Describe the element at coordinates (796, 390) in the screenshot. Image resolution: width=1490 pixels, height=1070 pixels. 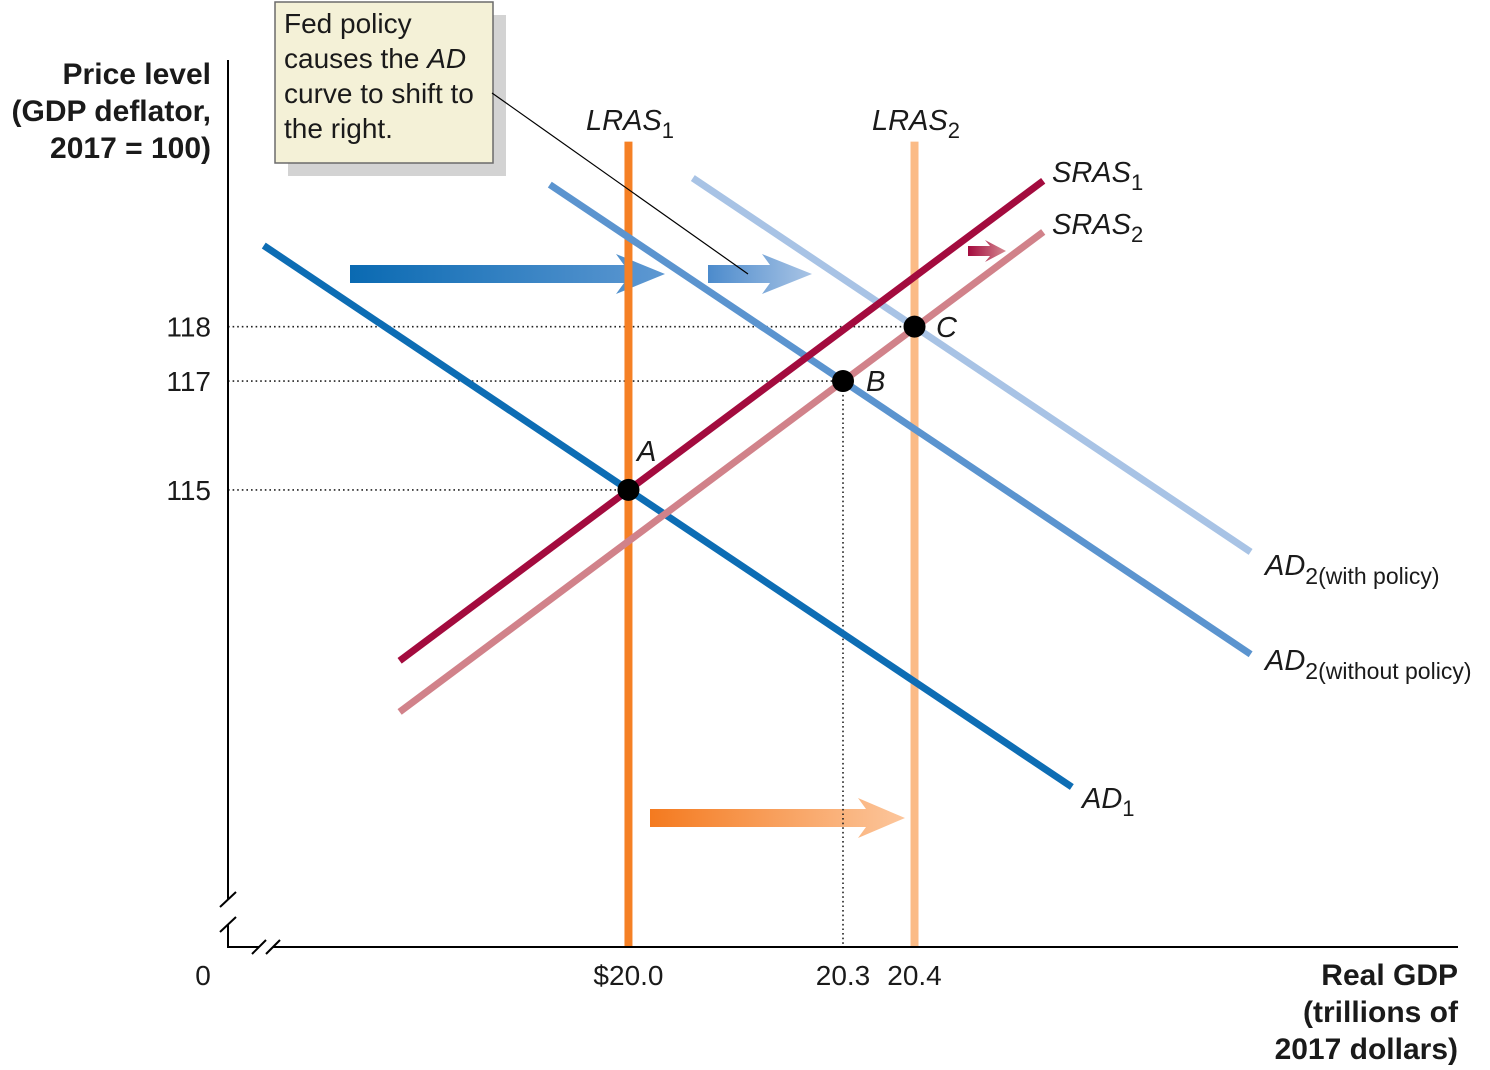
I see `point-labels: A B C` at that location.